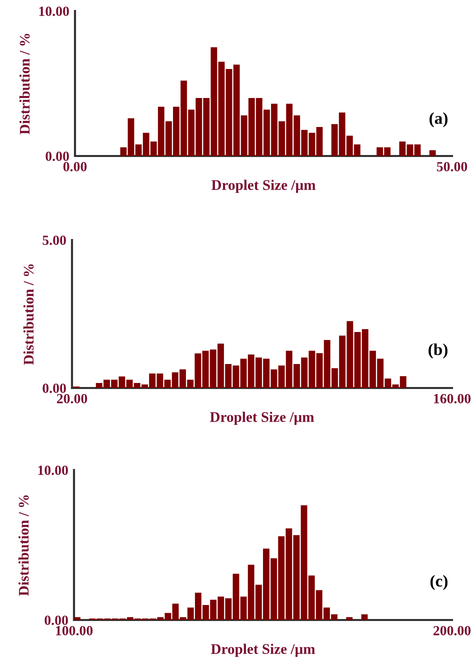 The image size is (475, 672). I want to click on x-tick-label: 50.00, so click(452, 167).